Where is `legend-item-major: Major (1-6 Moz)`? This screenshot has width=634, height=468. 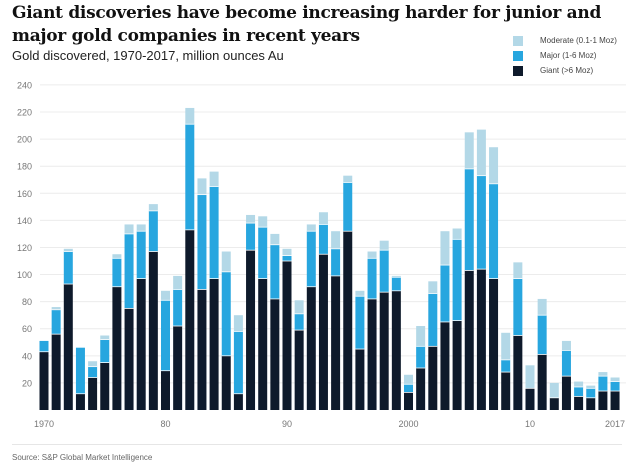
legend-item-major: Major (1-6 Moz) is located at coordinates (565, 55).